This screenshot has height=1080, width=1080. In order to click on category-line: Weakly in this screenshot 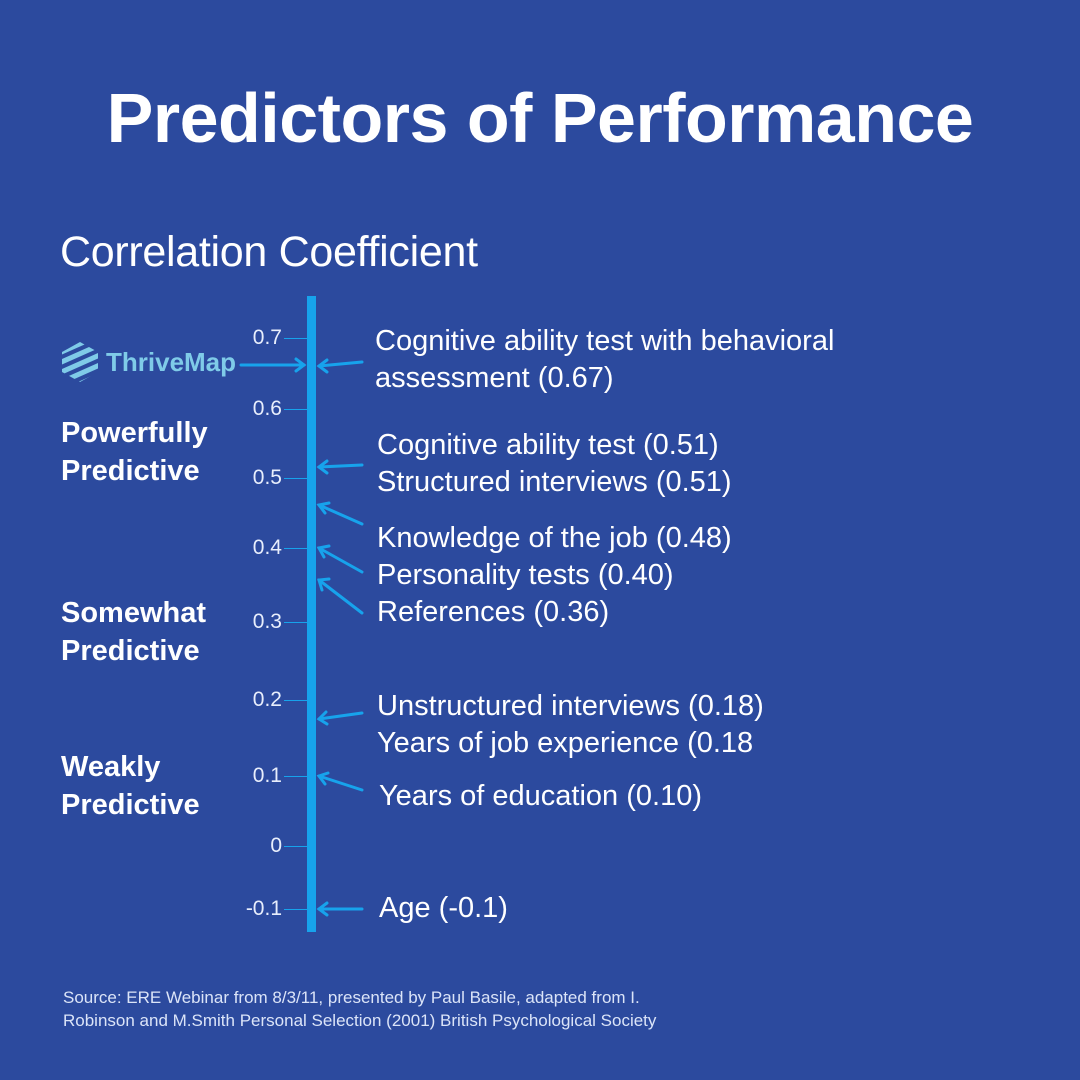, I will do `click(111, 767)`.